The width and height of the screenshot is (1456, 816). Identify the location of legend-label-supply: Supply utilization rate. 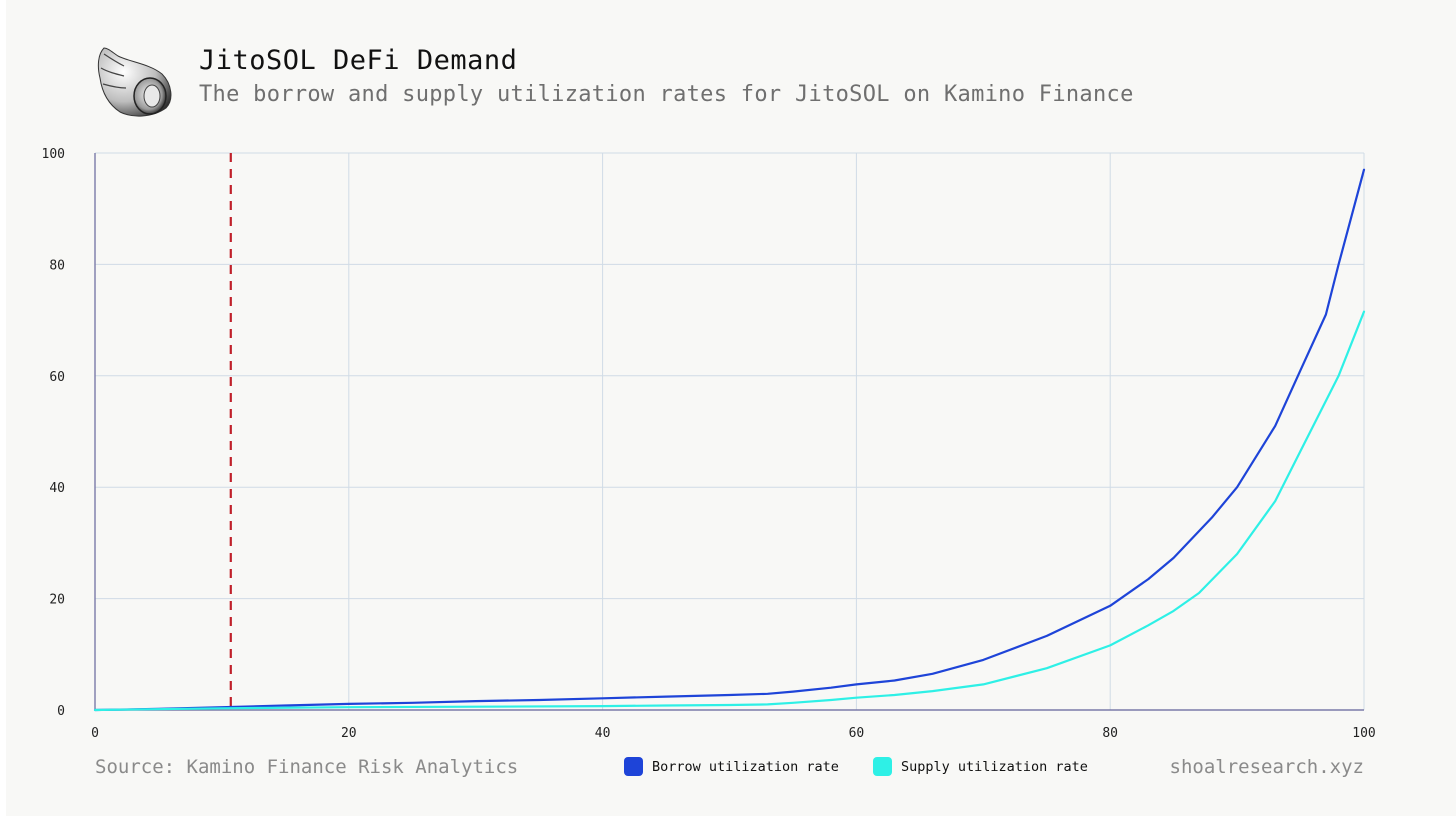
(994, 766).